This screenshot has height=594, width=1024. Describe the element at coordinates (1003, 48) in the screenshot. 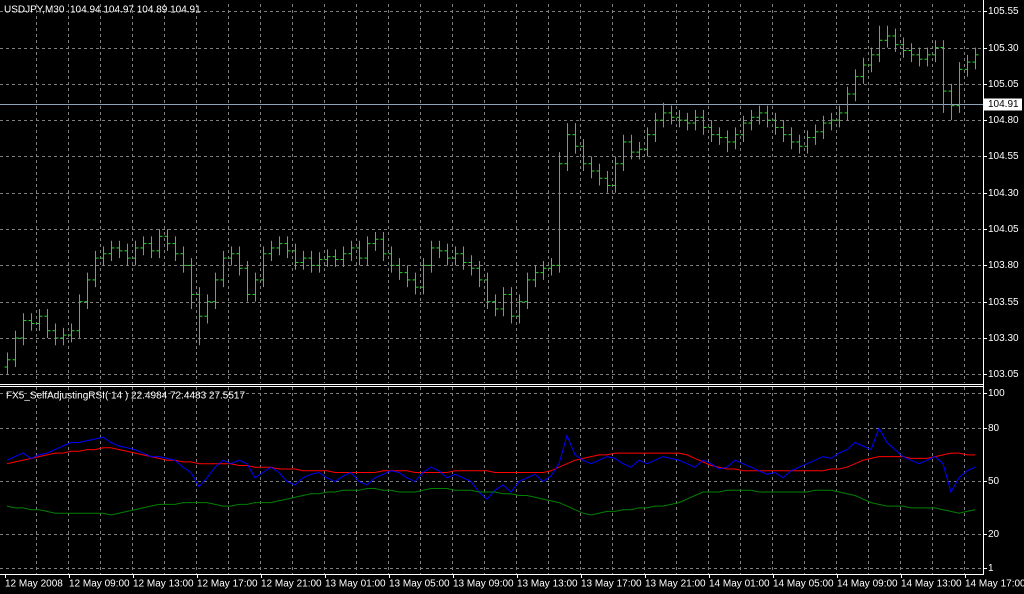

I see `y-tick-label: 105.30` at that location.